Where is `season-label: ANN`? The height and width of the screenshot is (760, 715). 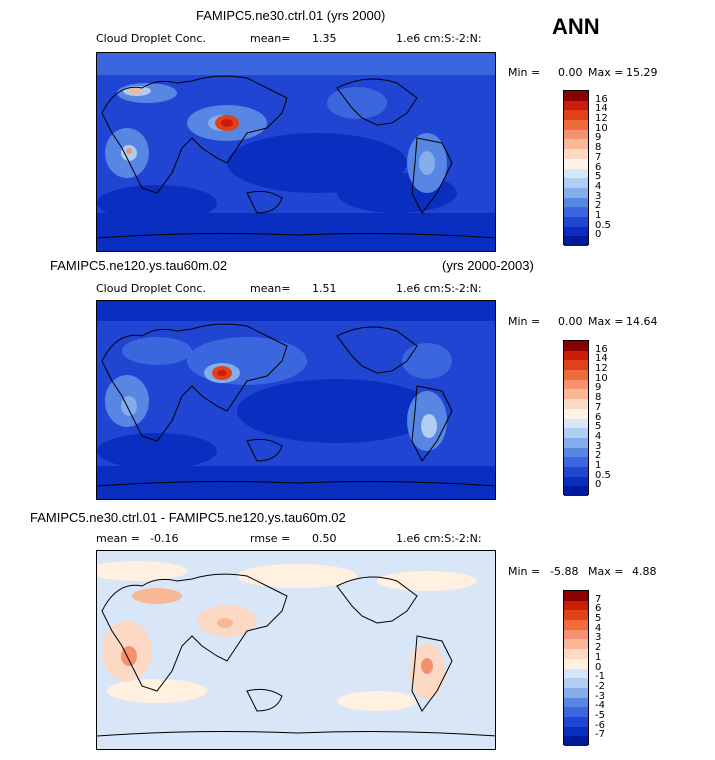 season-label: ANN is located at coordinates (576, 26).